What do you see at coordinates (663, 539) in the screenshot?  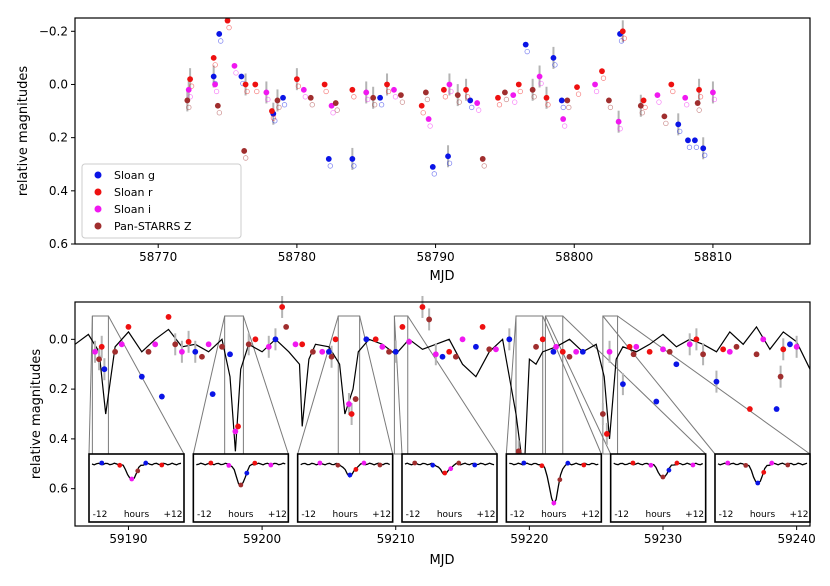 I see `bottom-x-tick-label: 59230` at bounding box center [663, 539].